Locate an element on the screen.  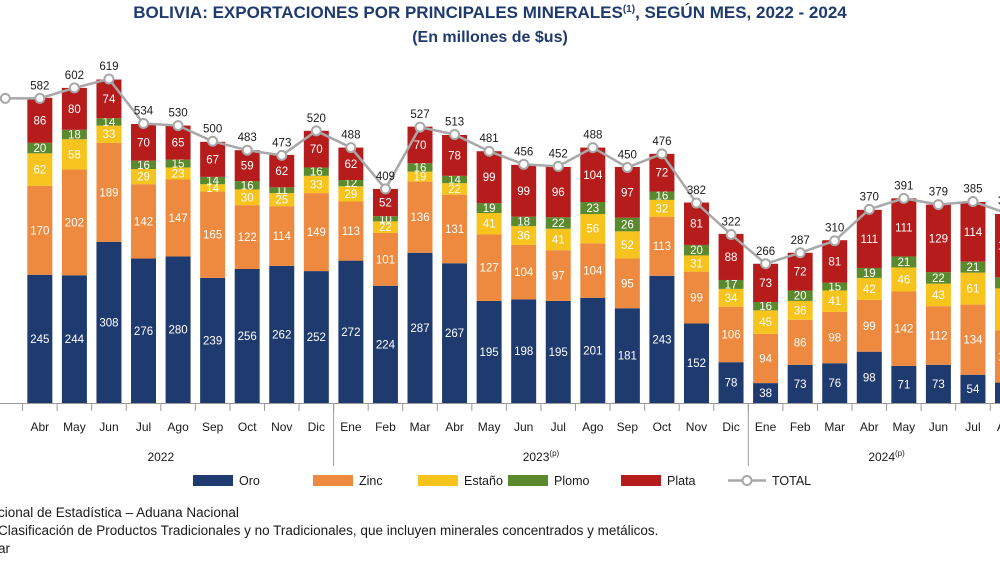
total-label: 362 is located at coordinates (999, 202).